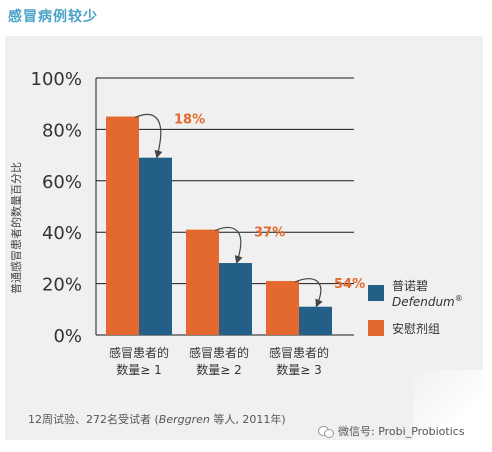 This screenshot has height=452, width=492. I want to click on y-tick-label: 100%, so click(56, 79).